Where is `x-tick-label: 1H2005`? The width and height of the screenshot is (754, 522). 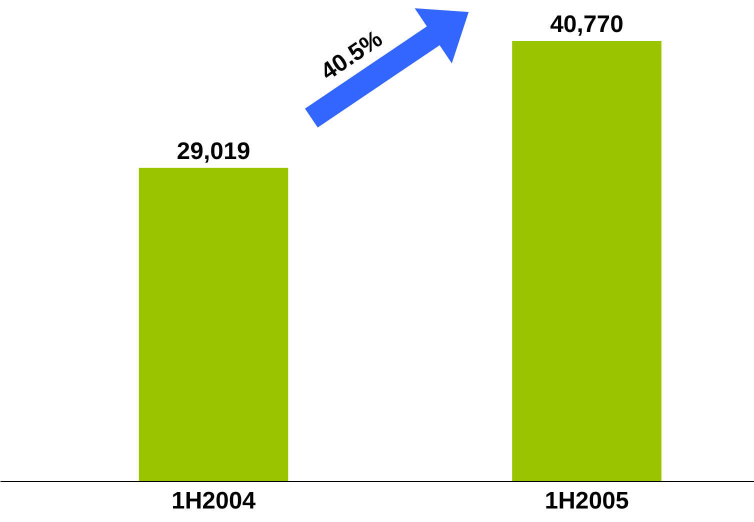 x-tick-label: 1H2005 is located at coordinates (586, 501).